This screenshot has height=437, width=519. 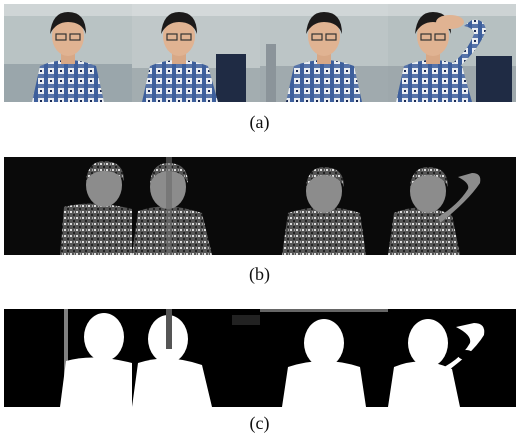 I want to click on depth-map-3-image, so click(x=324, y=206).